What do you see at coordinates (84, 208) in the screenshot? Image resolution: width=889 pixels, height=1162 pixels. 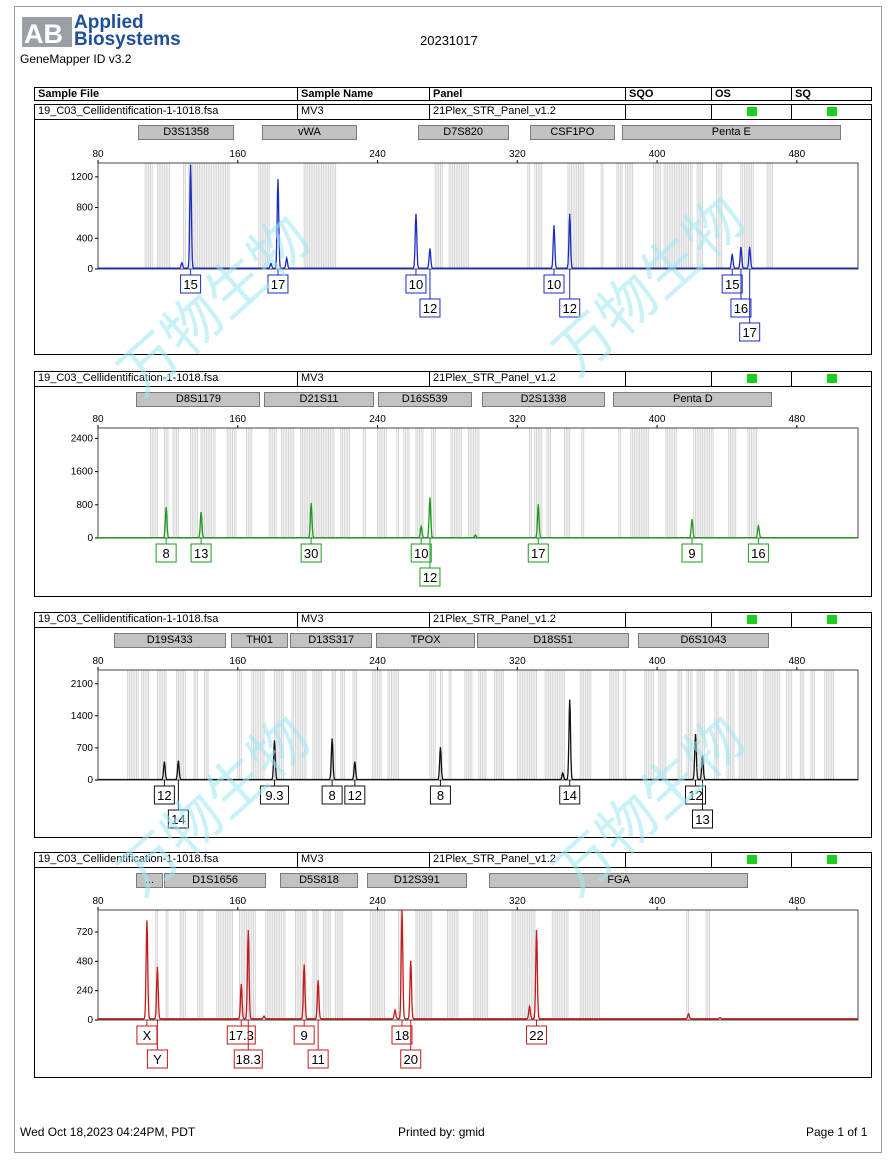 I see `y-tick-label: 800` at bounding box center [84, 208].